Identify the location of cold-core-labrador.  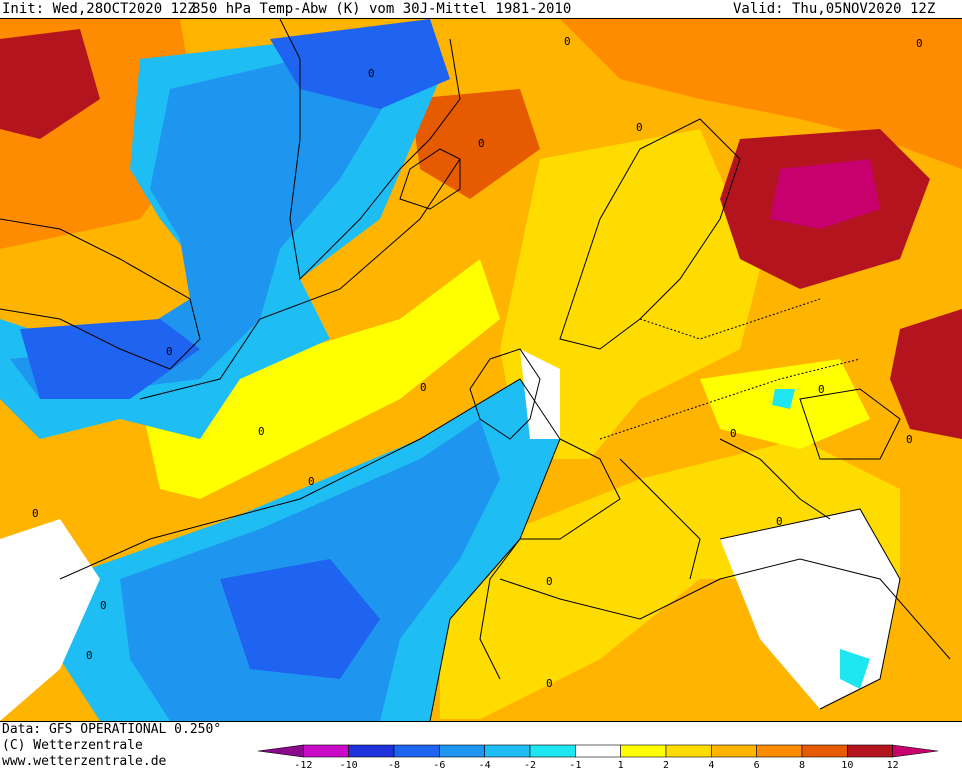
(110, 359).